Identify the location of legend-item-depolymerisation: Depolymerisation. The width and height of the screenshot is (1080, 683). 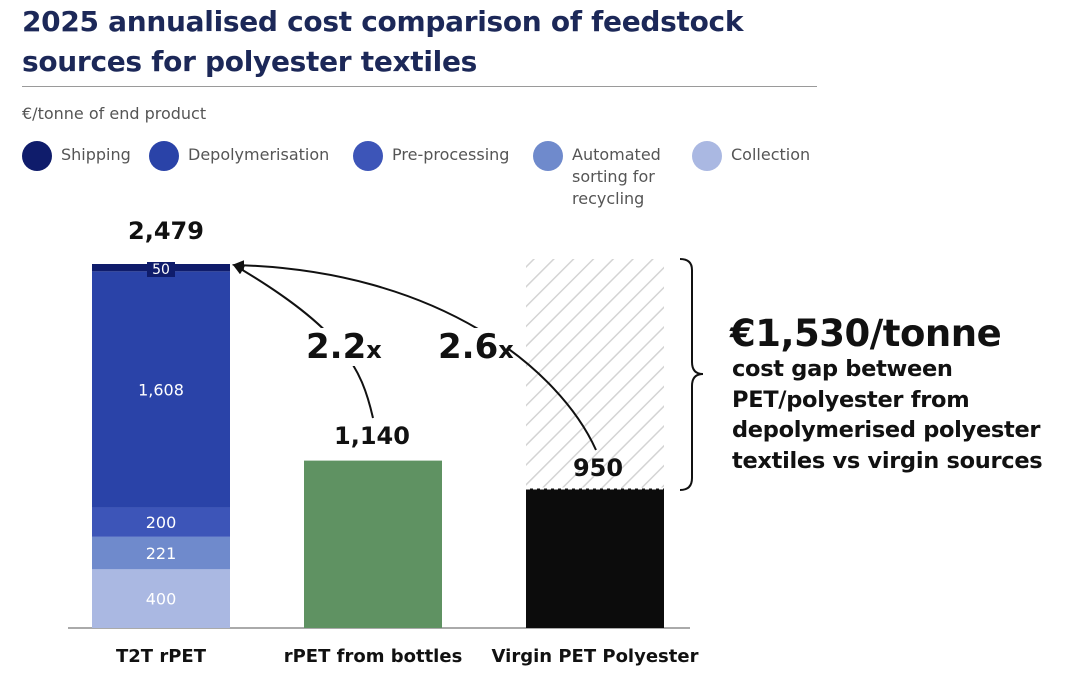
(239, 156).